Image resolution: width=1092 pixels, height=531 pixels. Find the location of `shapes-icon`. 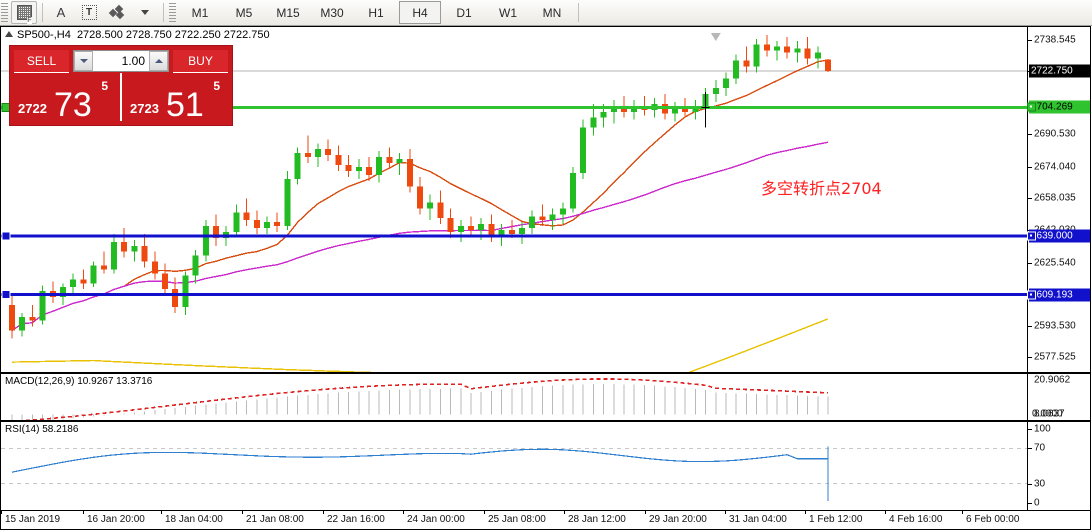

shapes-icon is located at coordinates (116, 12).